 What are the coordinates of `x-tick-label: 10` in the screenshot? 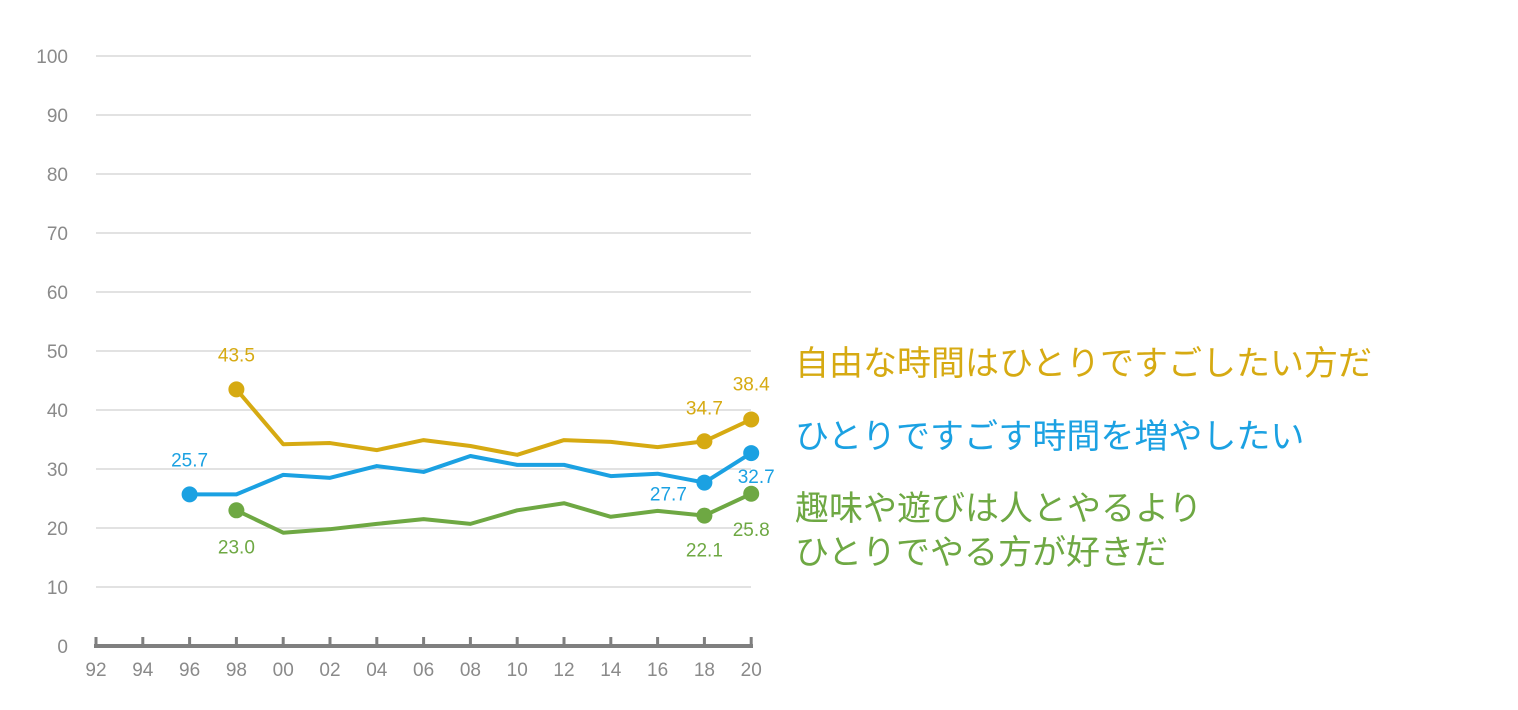 It's located at (517, 670).